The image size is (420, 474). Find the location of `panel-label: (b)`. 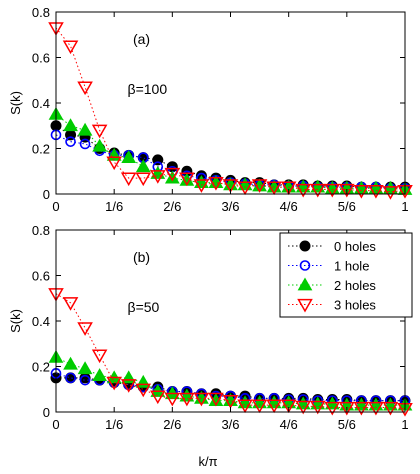

panel-label: (b) is located at coordinates (141, 257).